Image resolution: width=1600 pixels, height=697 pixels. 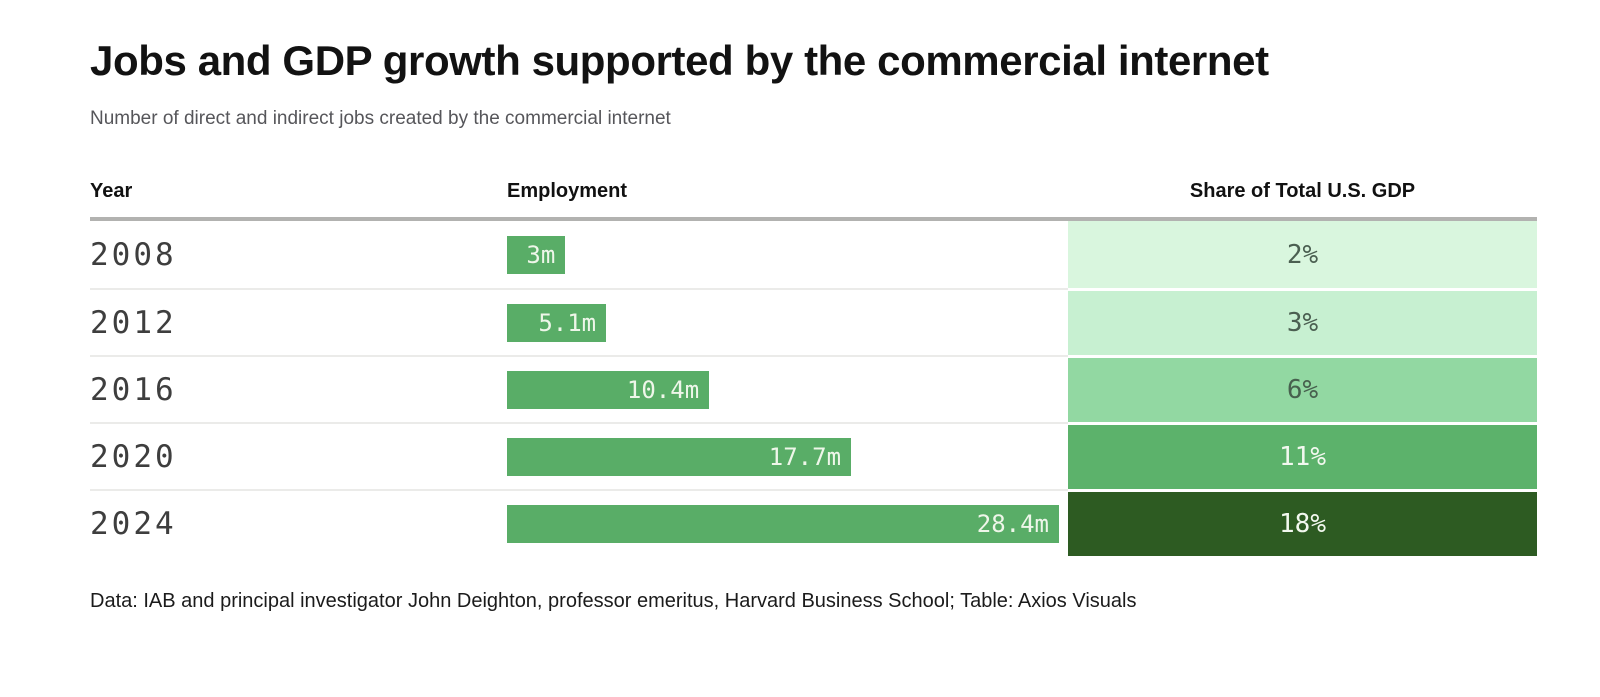 I want to click on year-label: 2016, so click(x=133, y=389).